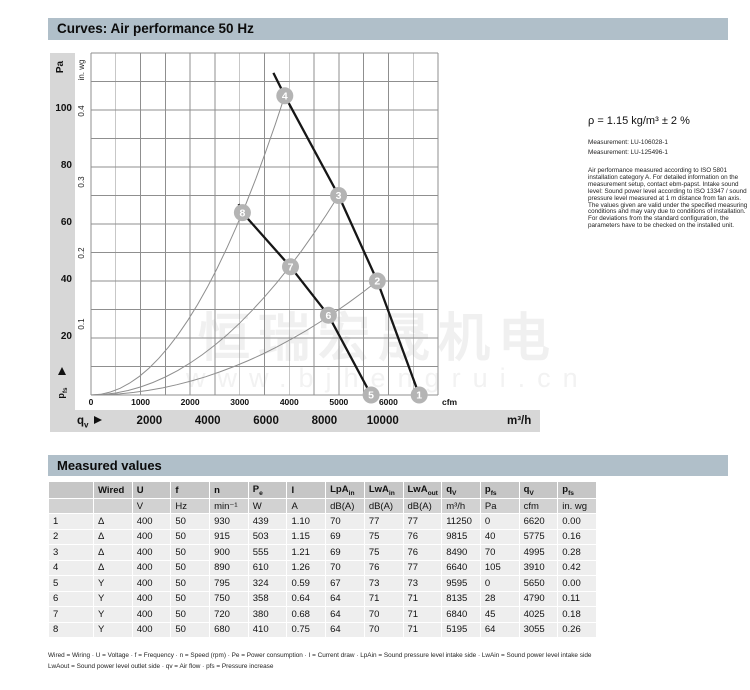 This screenshot has height=690, width=750. I want to click on operating-point-label: 4, so click(285, 97).